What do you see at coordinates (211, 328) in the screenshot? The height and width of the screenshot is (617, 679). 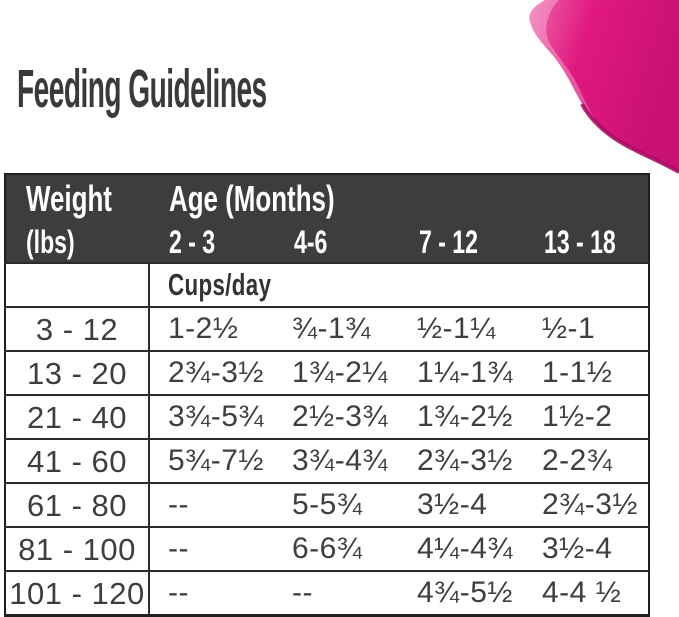 I see `value-cell: 1-2½` at bounding box center [211, 328].